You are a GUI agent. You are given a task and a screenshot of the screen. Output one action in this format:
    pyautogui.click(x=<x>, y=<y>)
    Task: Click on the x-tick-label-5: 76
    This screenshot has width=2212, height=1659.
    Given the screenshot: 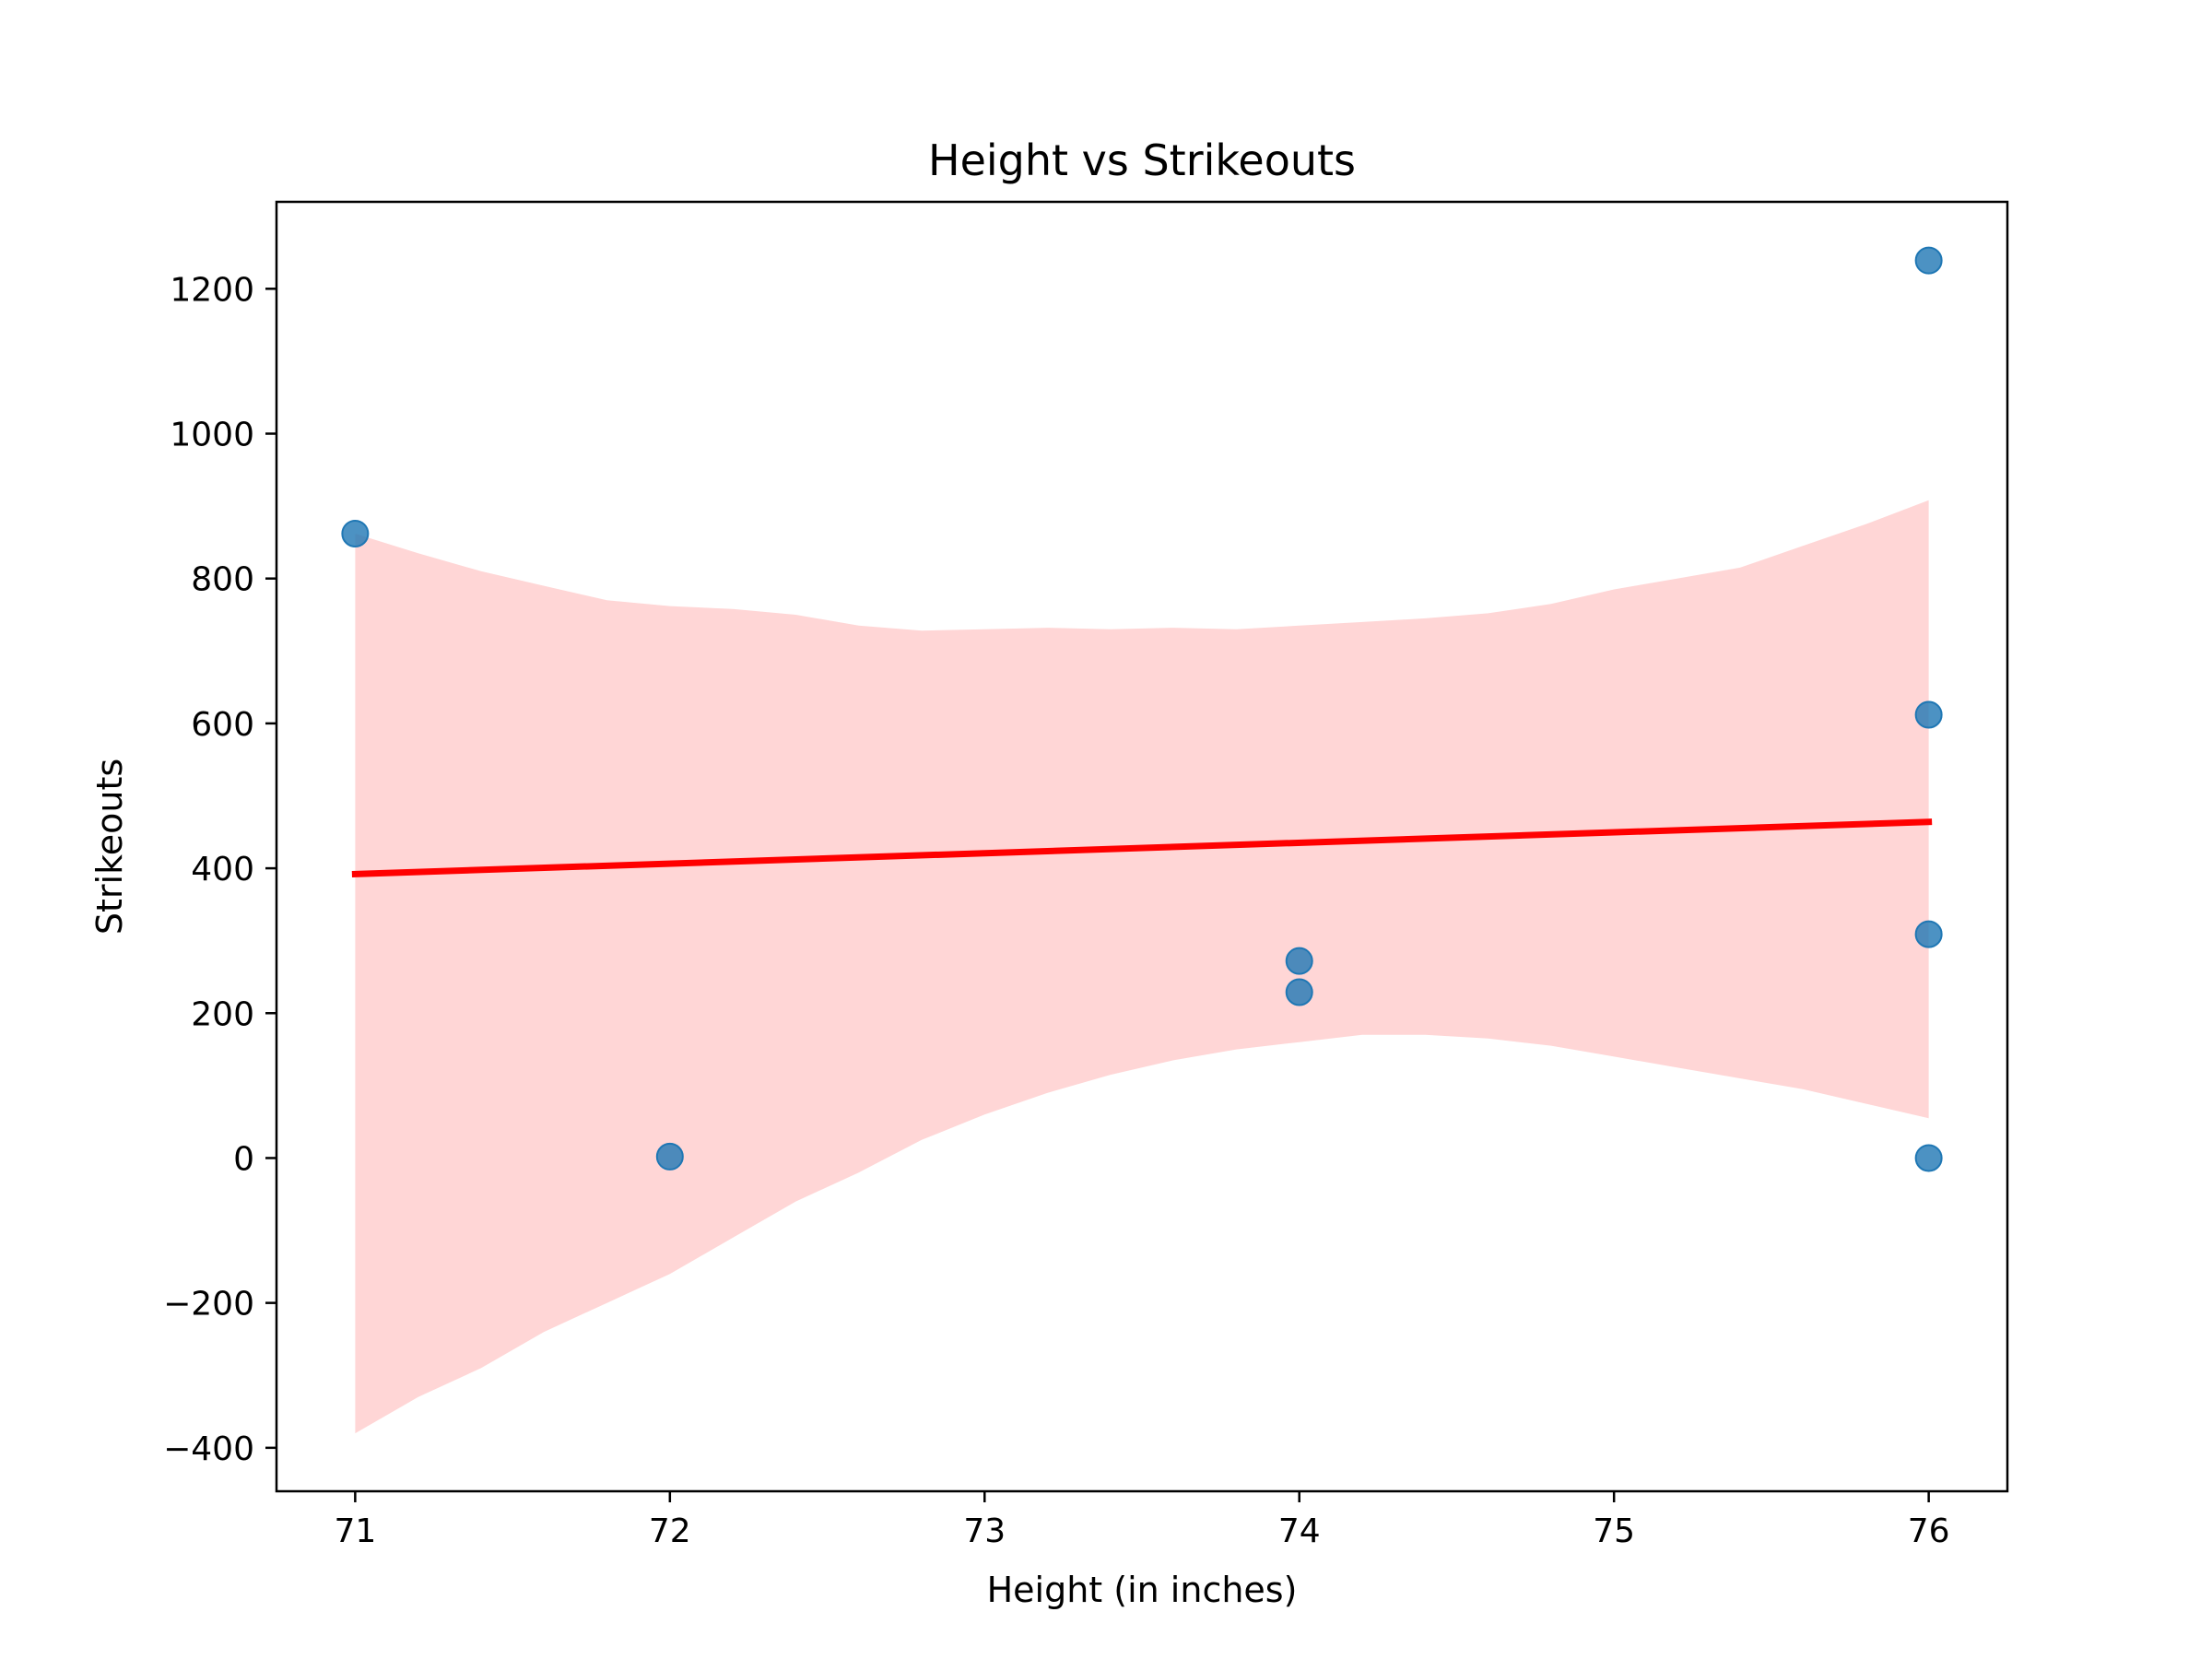 What is the action you would take?
    pyautogui.click(x=1929, y=1531)
    